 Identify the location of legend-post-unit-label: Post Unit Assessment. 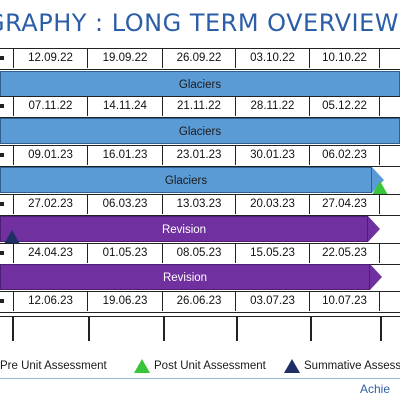
(210, 366).